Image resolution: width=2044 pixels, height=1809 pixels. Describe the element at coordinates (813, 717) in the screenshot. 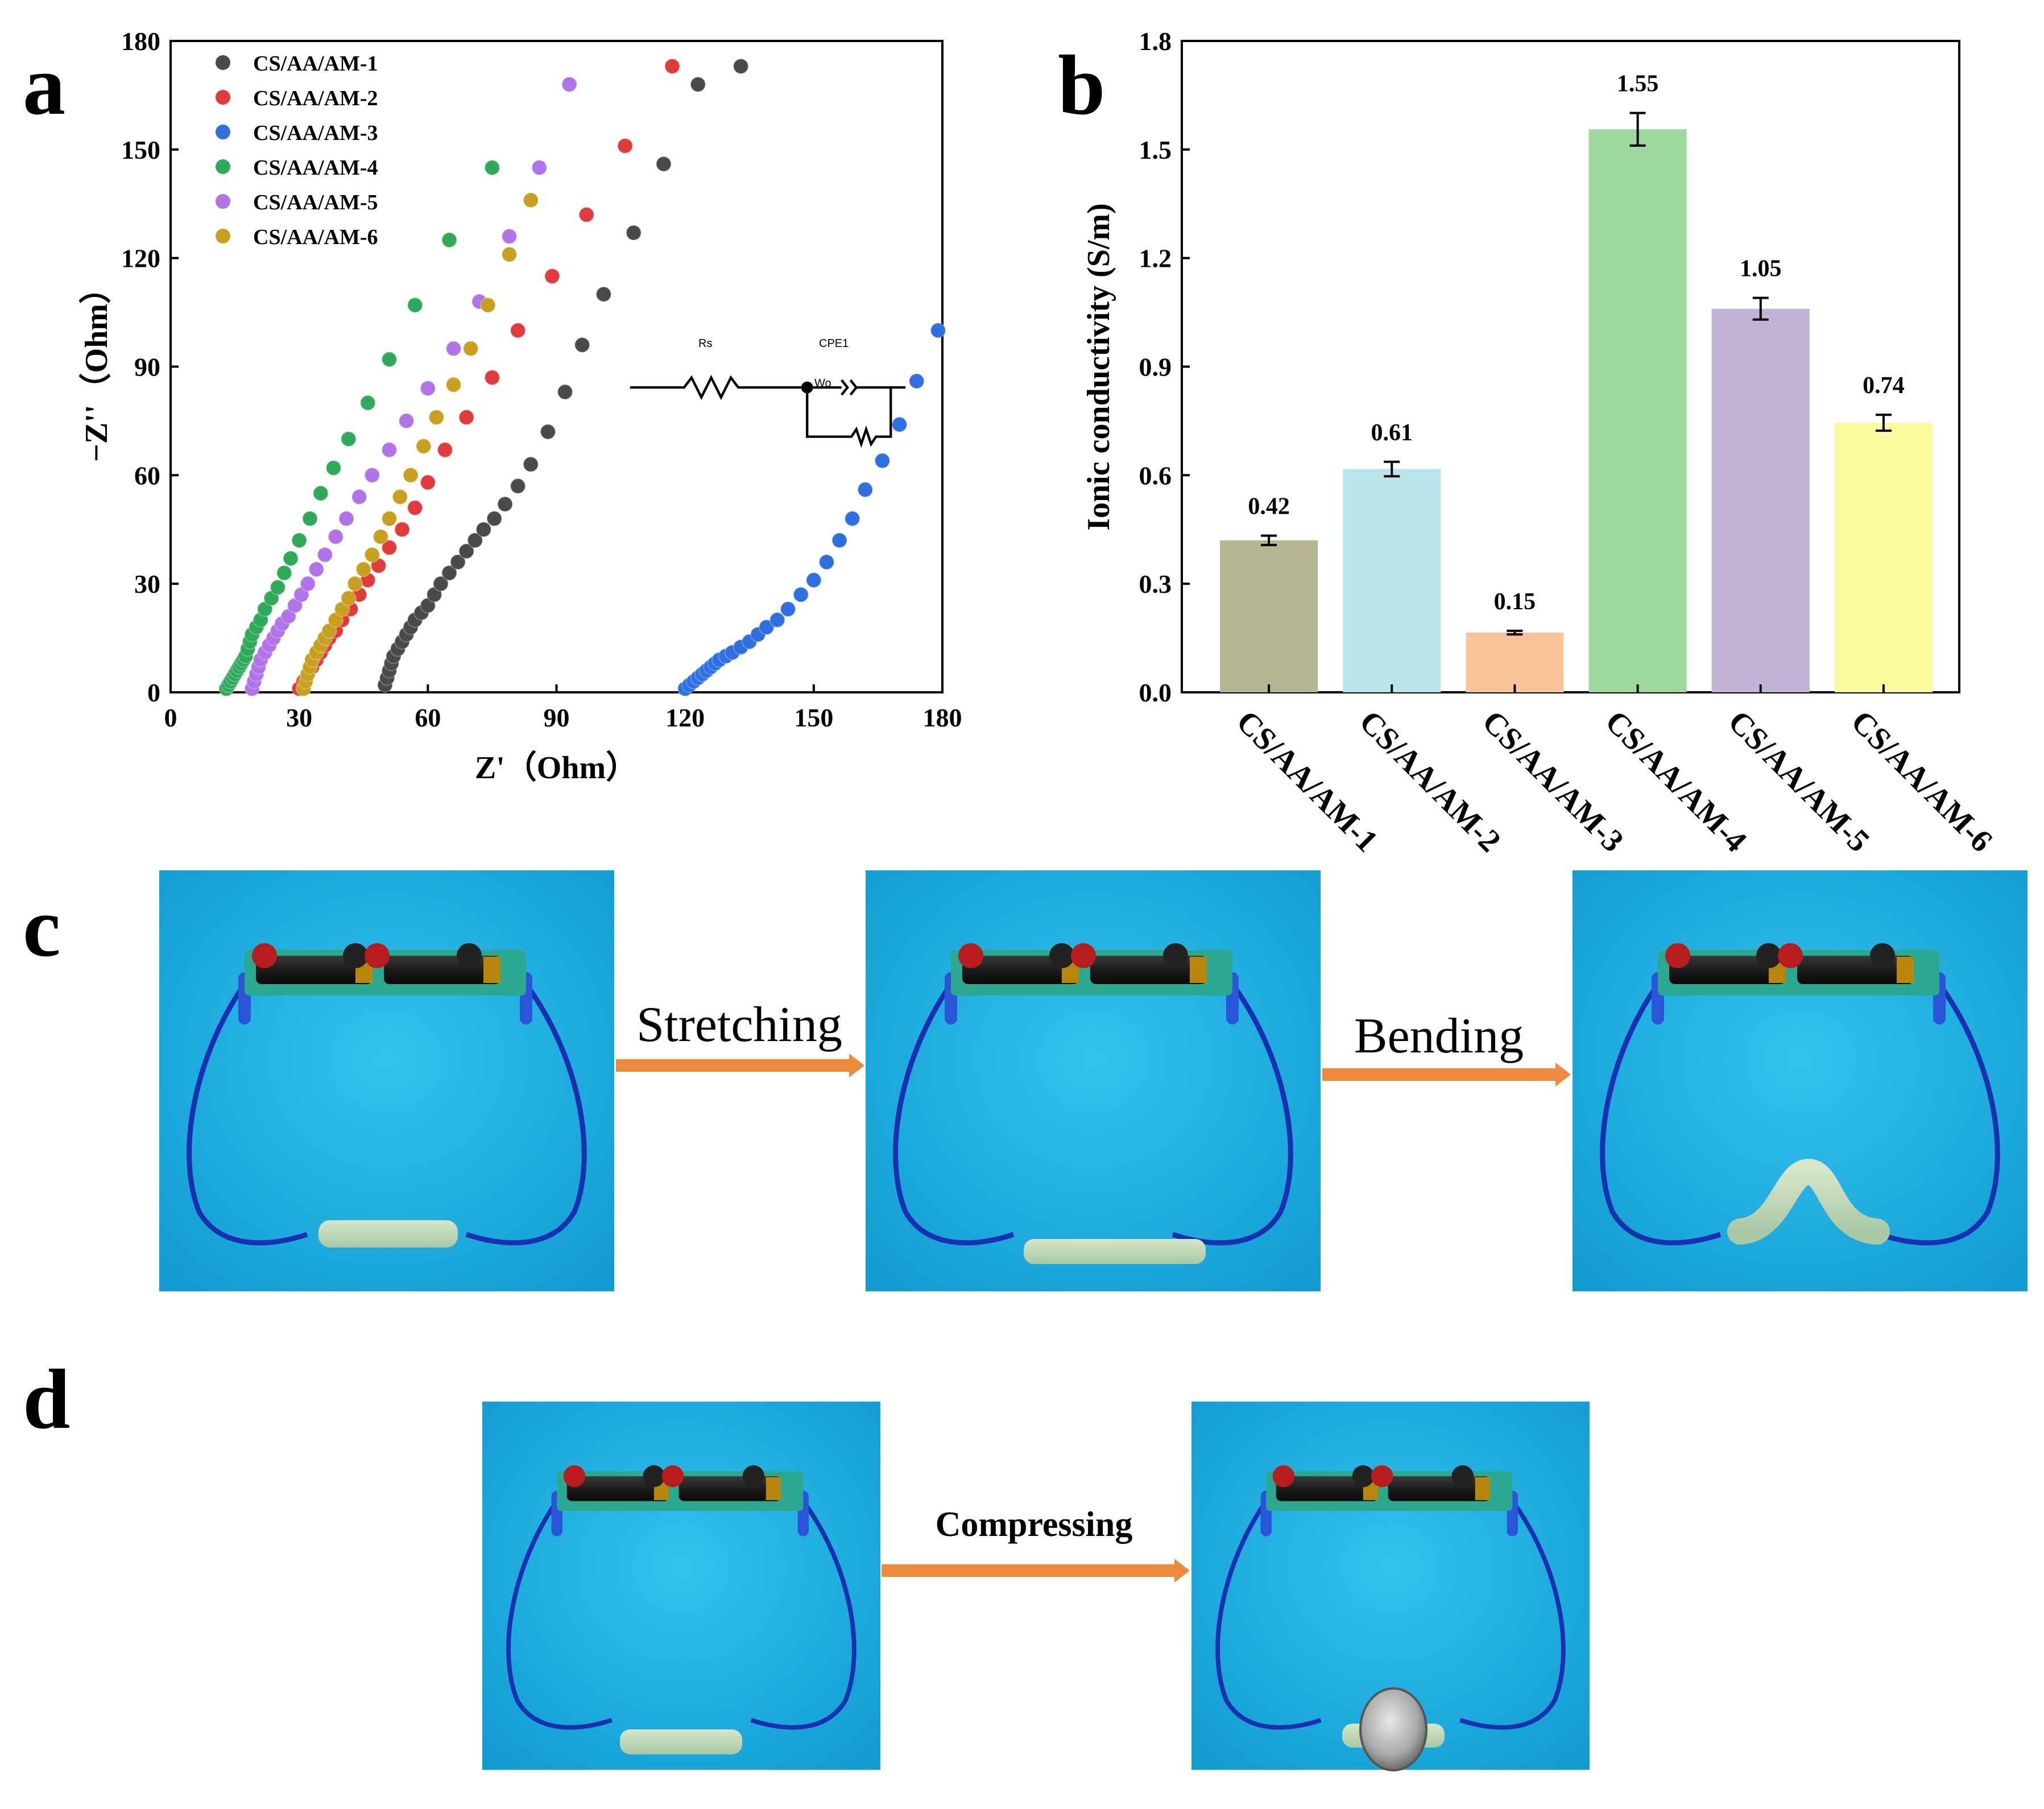

I see `x-tick-label-a: 150` at that location.